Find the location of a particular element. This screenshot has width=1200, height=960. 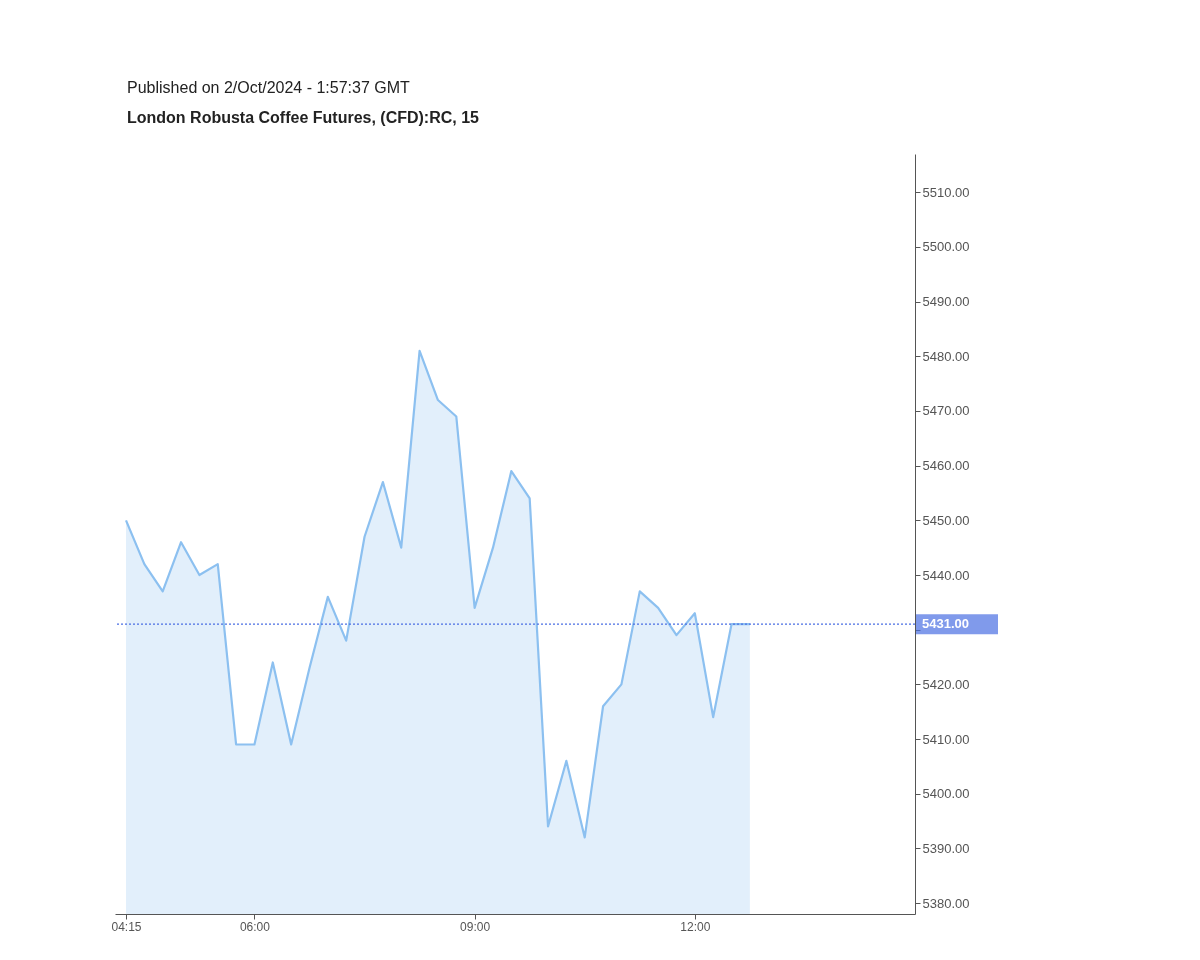

y-tick-label: 5490.00 is located at coordinates (946, 302).